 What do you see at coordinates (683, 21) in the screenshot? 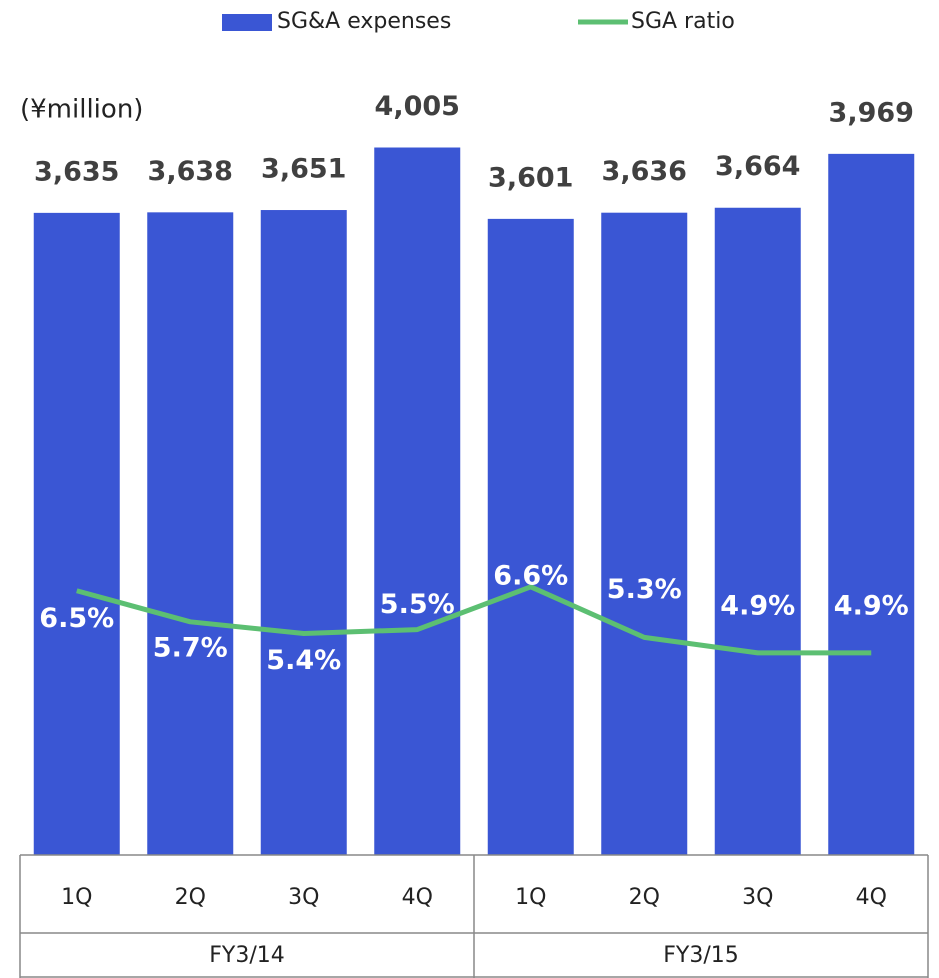
I see `legend-label: SGA ratio` at bounding box center [683, 21].